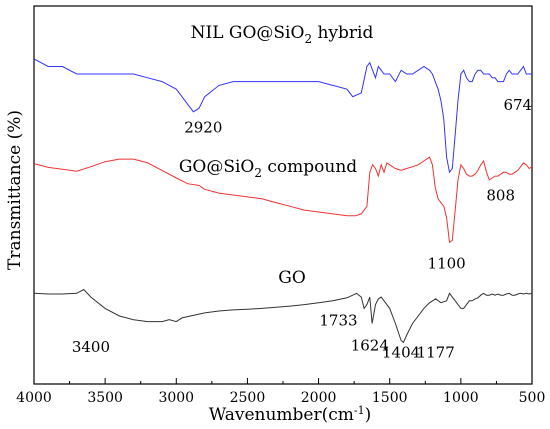 This screenshot has width=550, height=429. Describe the element at coordinates (217, 167) in the screenshot. I see `series-label-main: GO@SiO` at that location.